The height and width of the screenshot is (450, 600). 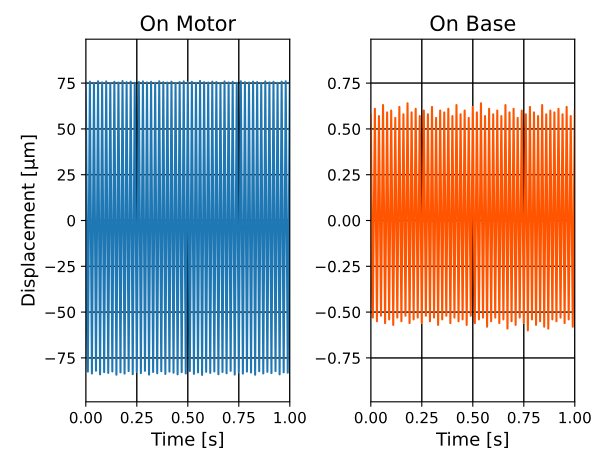 What do you see at coordinates (188, 23) in the screenshot?
I see `chart-title: On Motor` at bounding box center [188, 23].